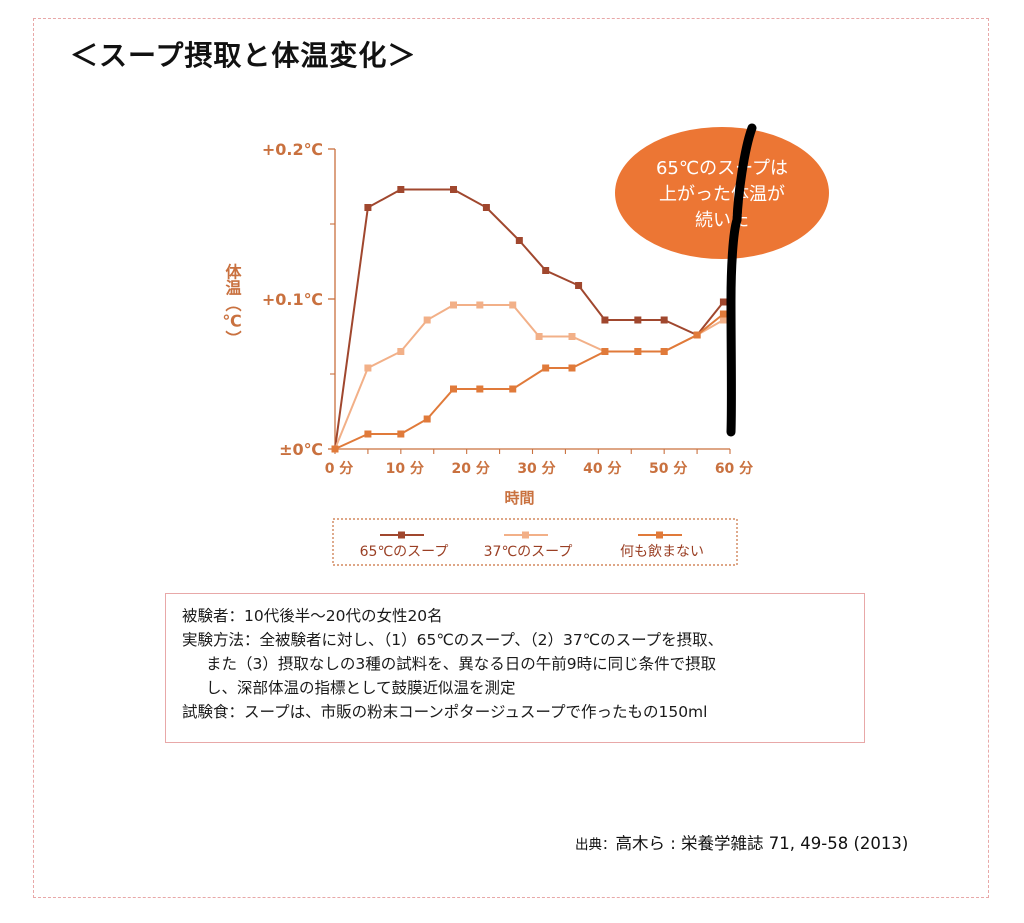 The width and height of the screenshot is (1024, 923). Describe the element at coordinates (453, 640) in the screenshot. I see `note-line: 実験方法：全被験者に対し、（1）65℃のスープ、（2）37℃のスープを摂取、` at that location.